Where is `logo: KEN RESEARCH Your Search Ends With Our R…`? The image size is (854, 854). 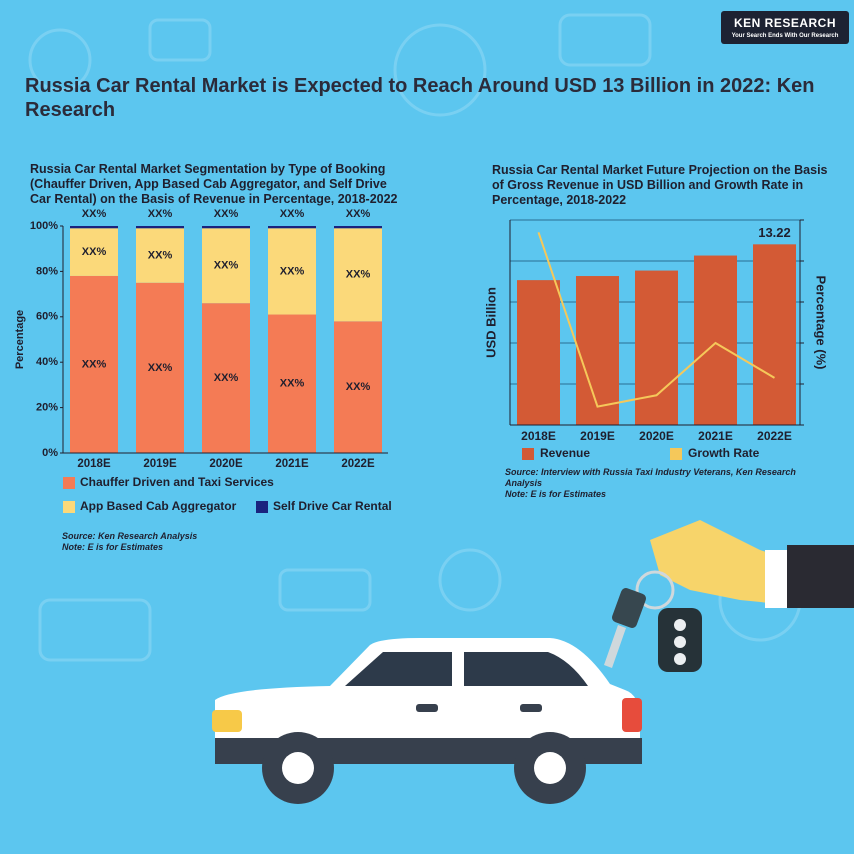
logo: KEN RESEARCH Your Search Ends With Our R… is located at coordinates (785, 27).